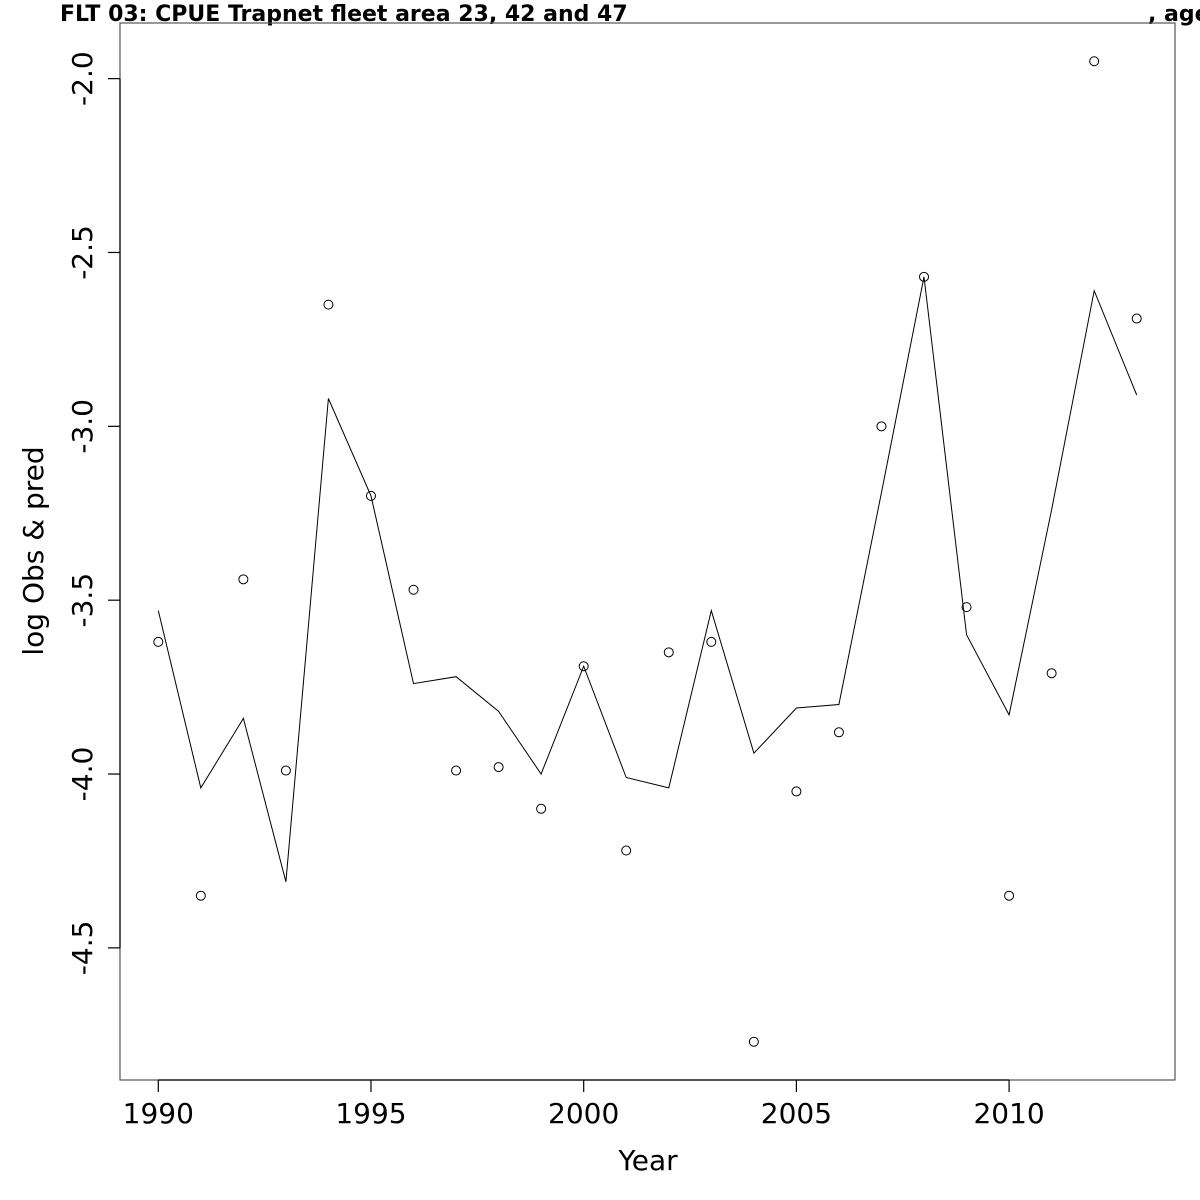  I want to click on y-tick-label: -4.5, so click(82, 948).